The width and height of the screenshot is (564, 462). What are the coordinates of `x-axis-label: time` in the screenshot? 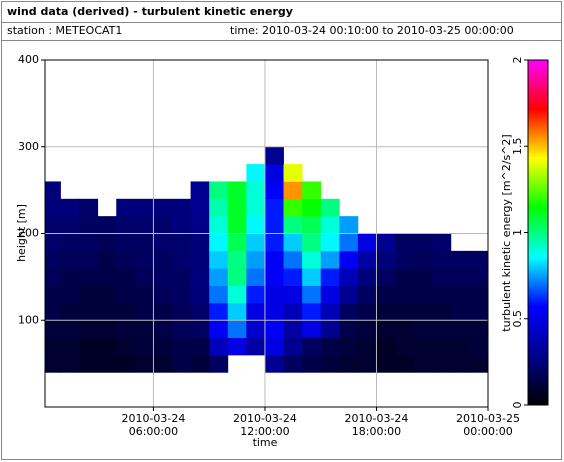 It's located at (265, 442).